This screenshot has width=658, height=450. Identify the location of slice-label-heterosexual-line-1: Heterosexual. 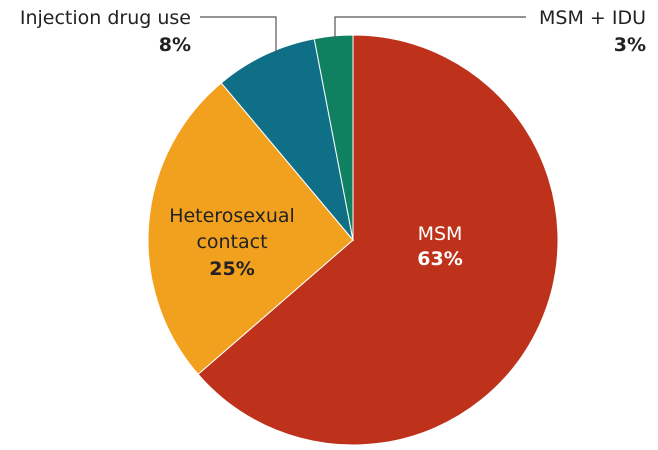
(232, 216).